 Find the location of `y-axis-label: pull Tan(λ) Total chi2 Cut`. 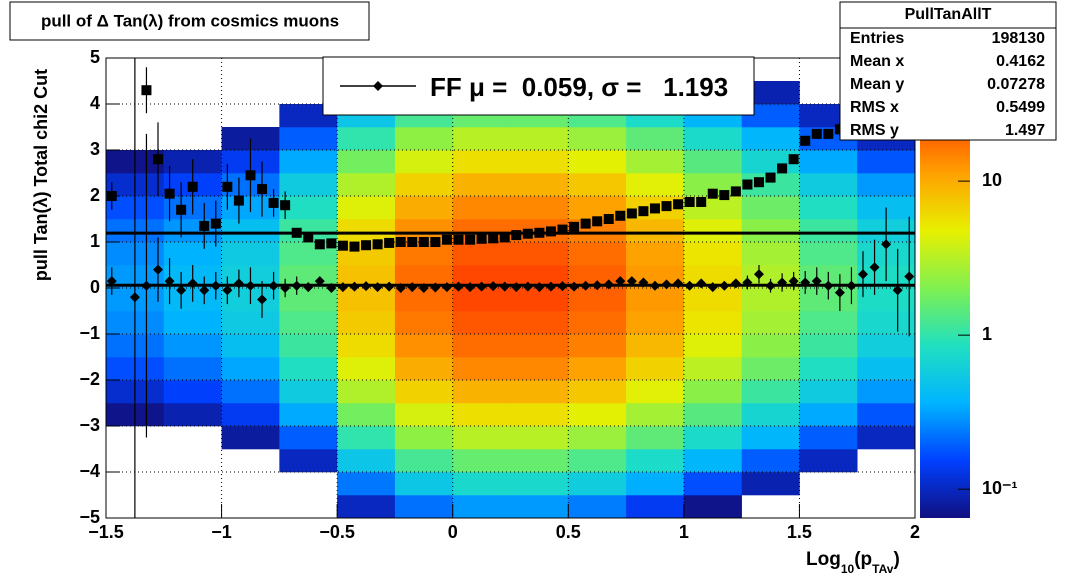

y-axis-label: pull Tan(λ) Total chi2 Cut is located at coordinates (41, 175).